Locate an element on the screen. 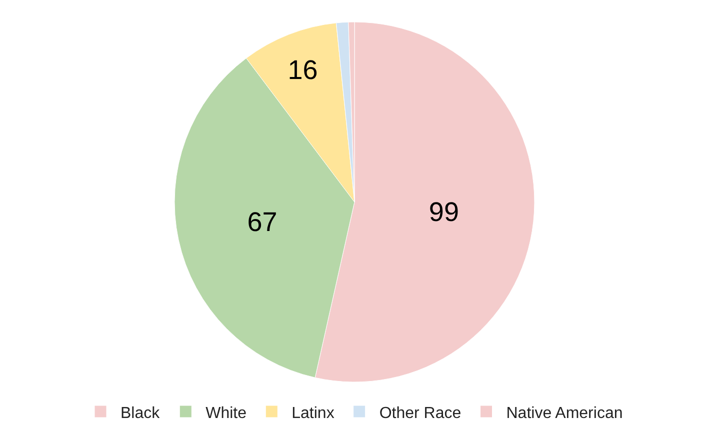 This screenshot has width=709, height=441. legend-label: Native American is located at coordinates (564, 413).